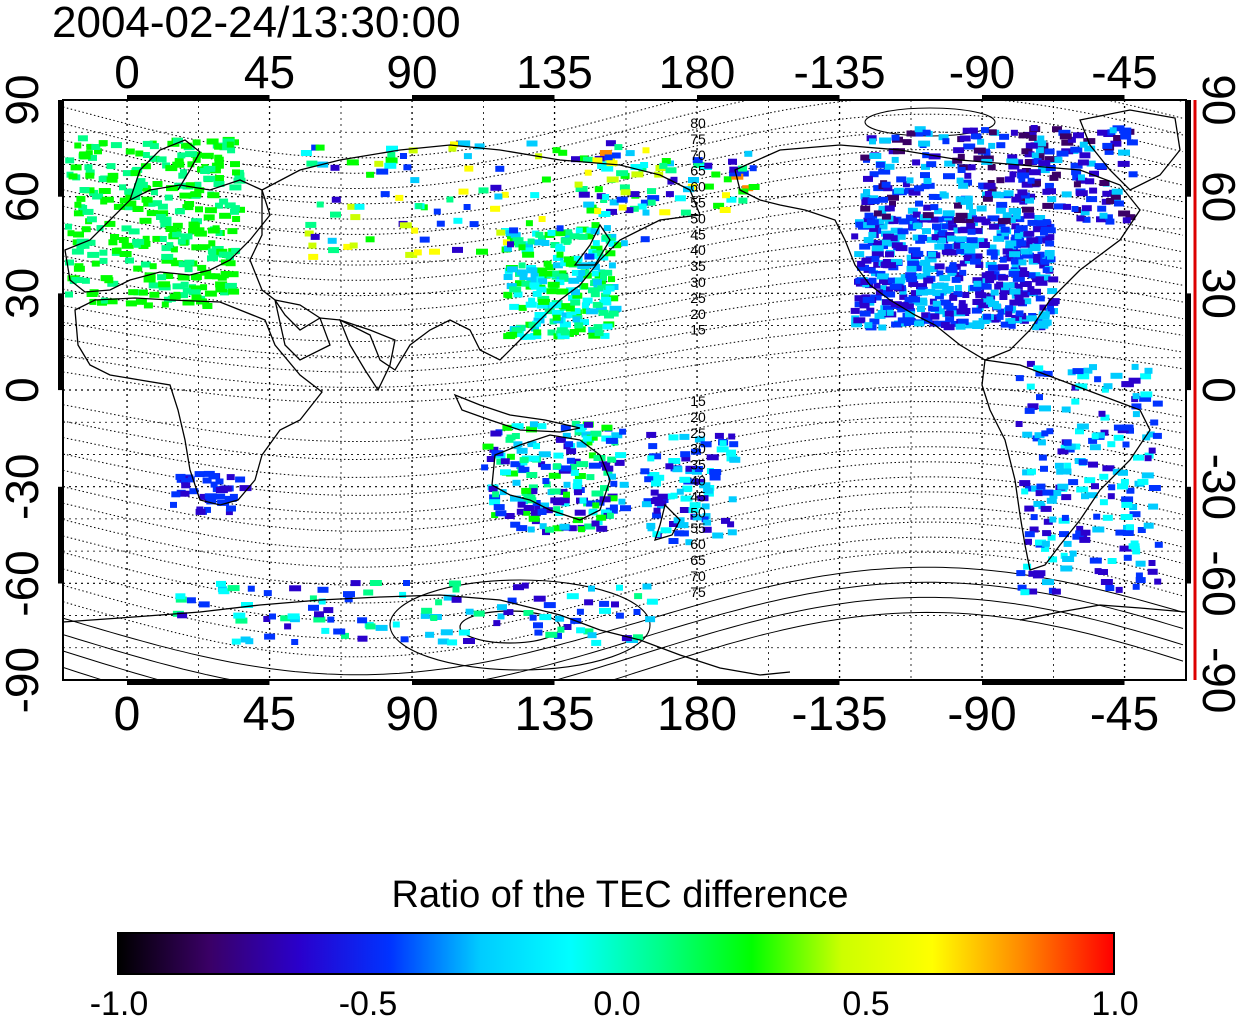 The image size is (1240, 1024). What do you see at coordinates (127, 72) in the screenshot?
I see `lon-tick-top: 0` at bounding box center [127, 72].